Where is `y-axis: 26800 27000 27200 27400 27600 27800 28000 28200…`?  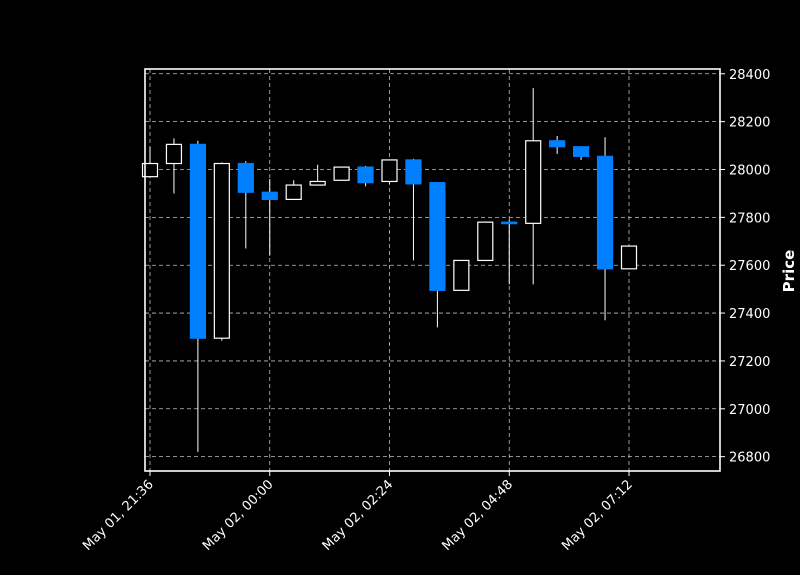
y-axis: 26800 27000 27200 27400 27600 27800 28000 28200… is located at coordinates (745, 267).